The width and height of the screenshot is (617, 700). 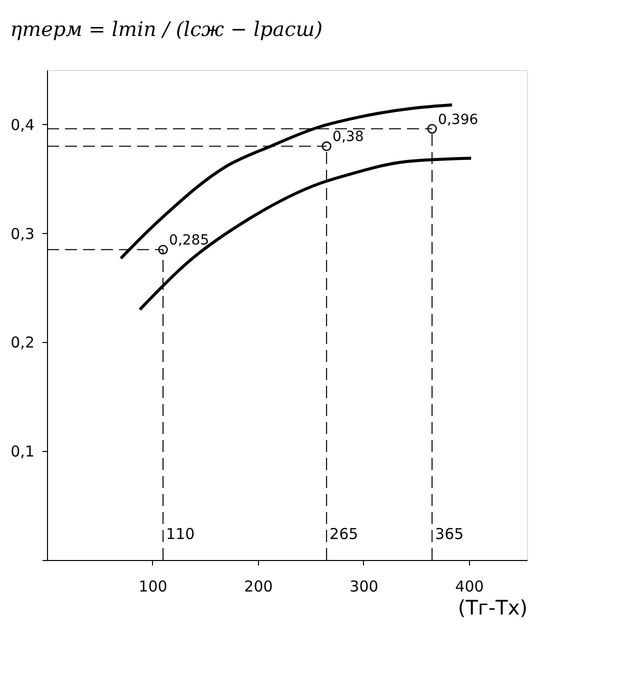 I want to click on data-label: 0,396, so click(x=458, y=120).